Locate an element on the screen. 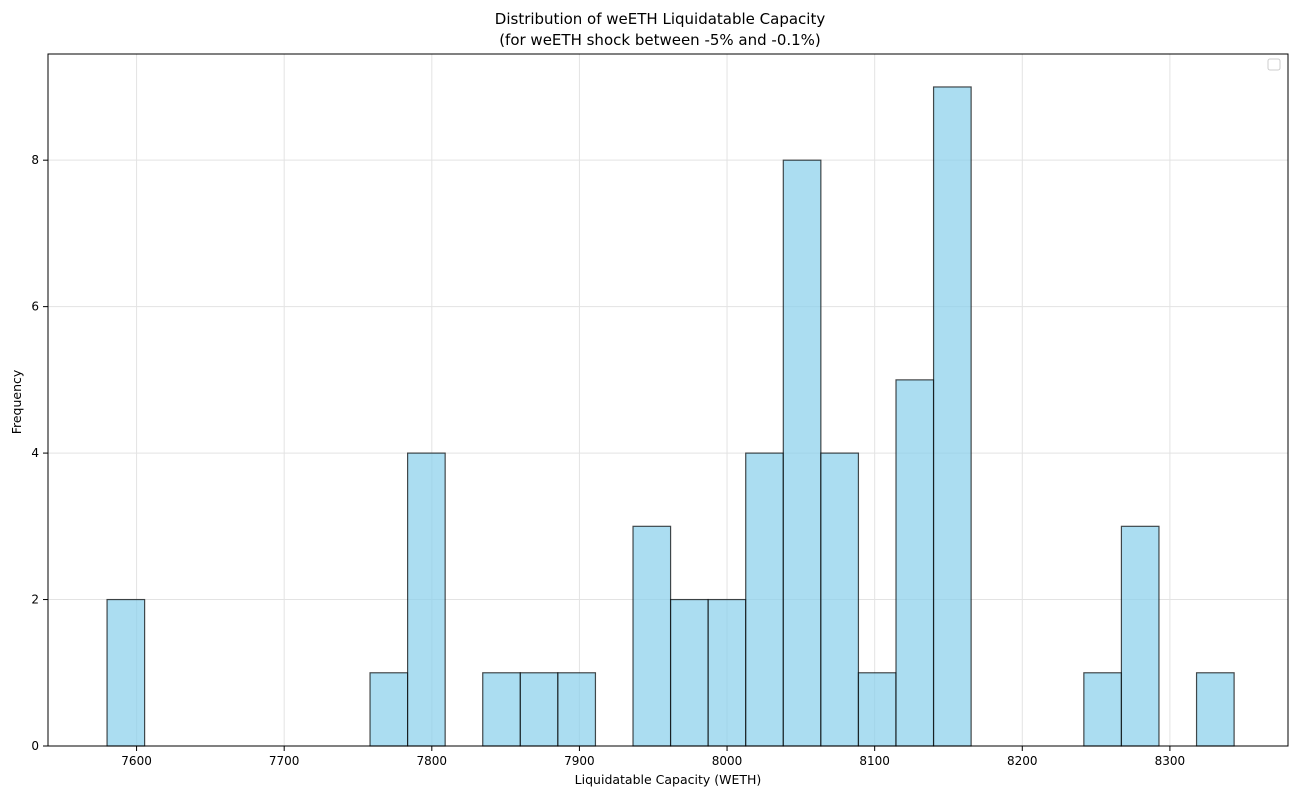 Image resolution: width=1298 pixels, height=799 pixels. x-tick-label: 7600 is located at coordinates (136, 761).